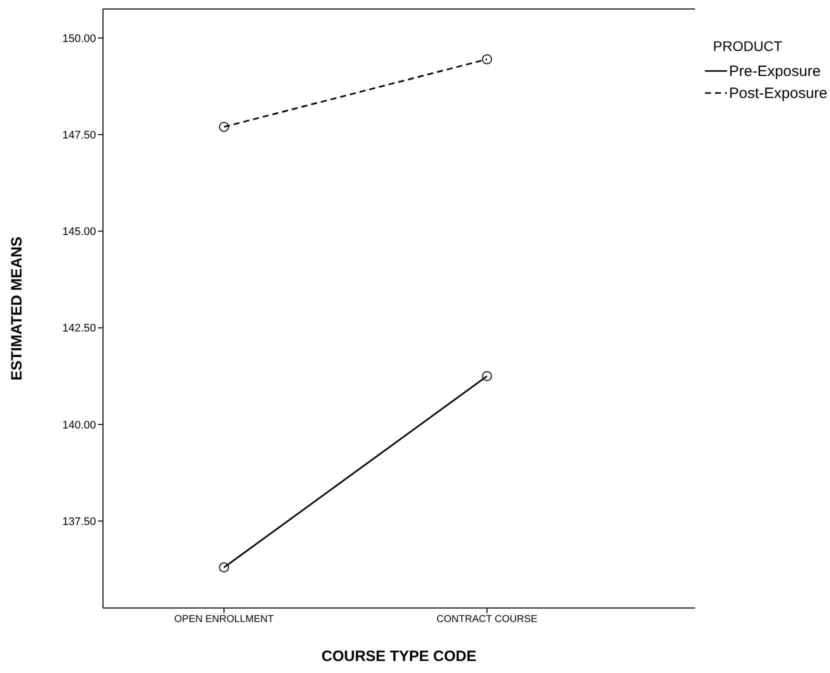  What do you see at coordinates (487, 620) in the screenshot?
I see `x-tick-label: CONTRACT COURSE` at bounding box center [487, 620].